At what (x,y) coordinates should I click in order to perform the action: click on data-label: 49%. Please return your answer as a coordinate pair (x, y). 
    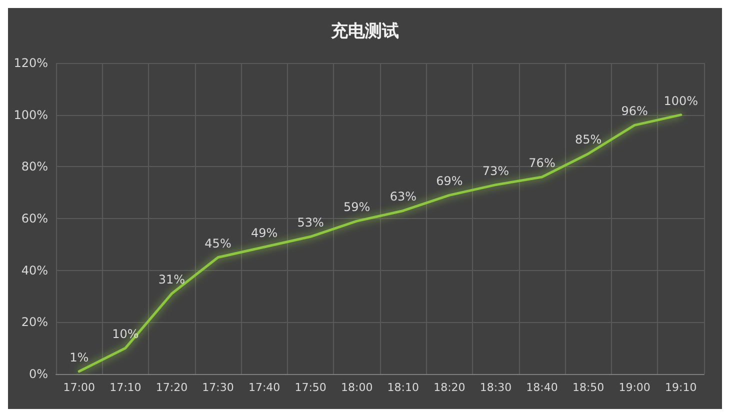
    Looking at the image, I should click on (264, 233).